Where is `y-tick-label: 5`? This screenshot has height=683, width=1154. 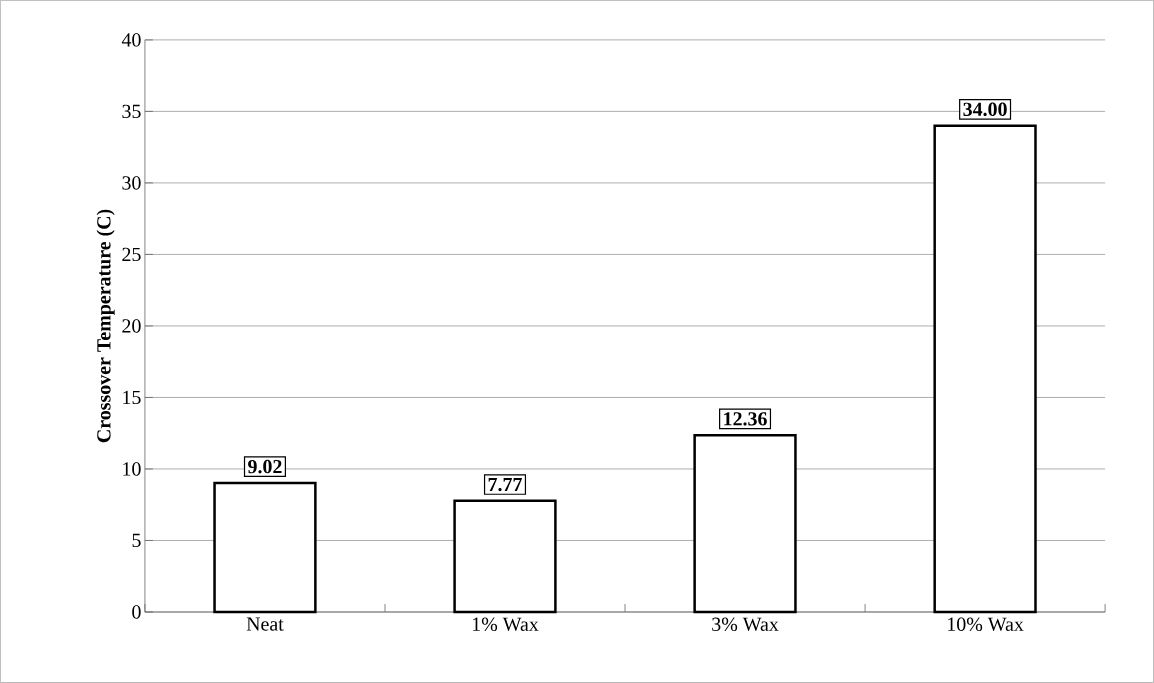 y-tick-label: 5 is located at coordinates (136, 540).